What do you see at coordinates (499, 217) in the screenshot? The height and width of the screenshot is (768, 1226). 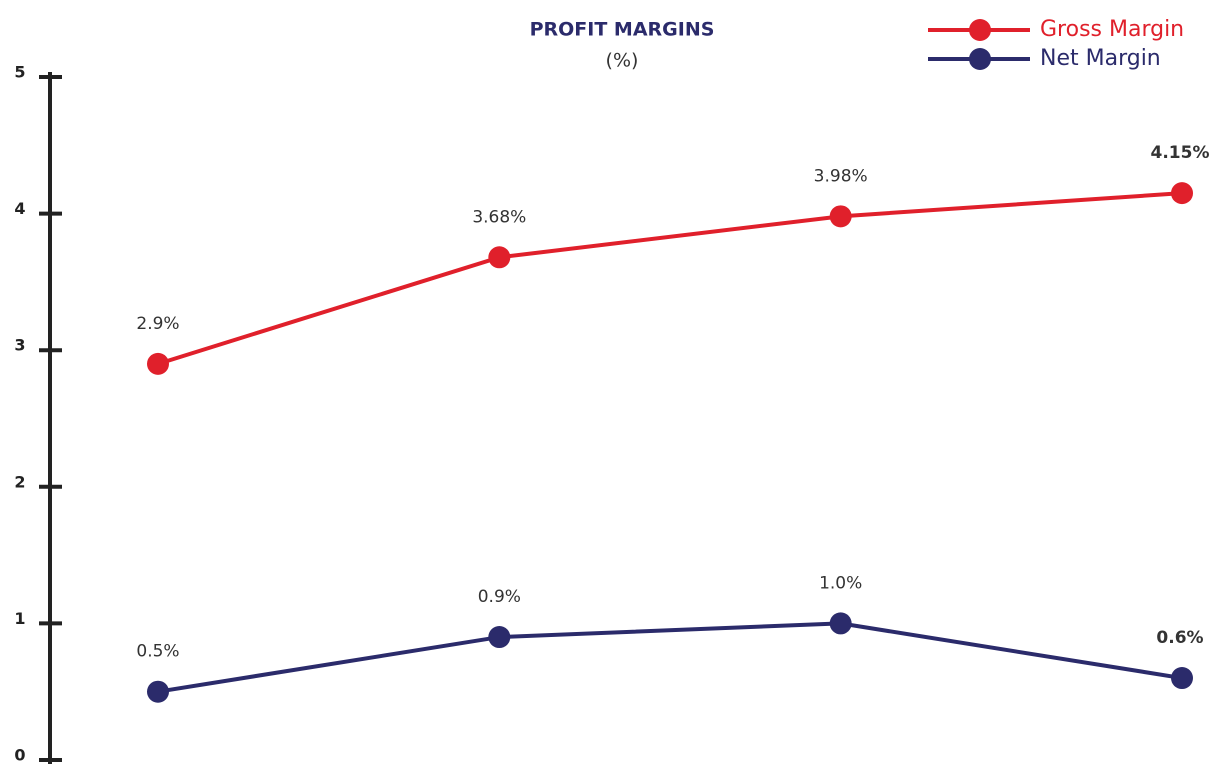 I see `data-label: 3.68%` at bounding box center [499, 217].